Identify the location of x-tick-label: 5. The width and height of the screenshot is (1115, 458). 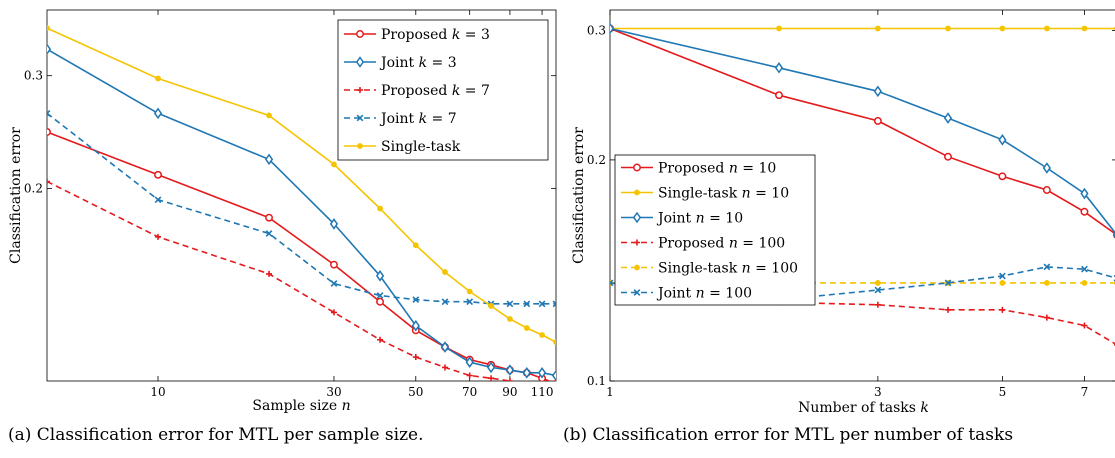
(1003, 392).